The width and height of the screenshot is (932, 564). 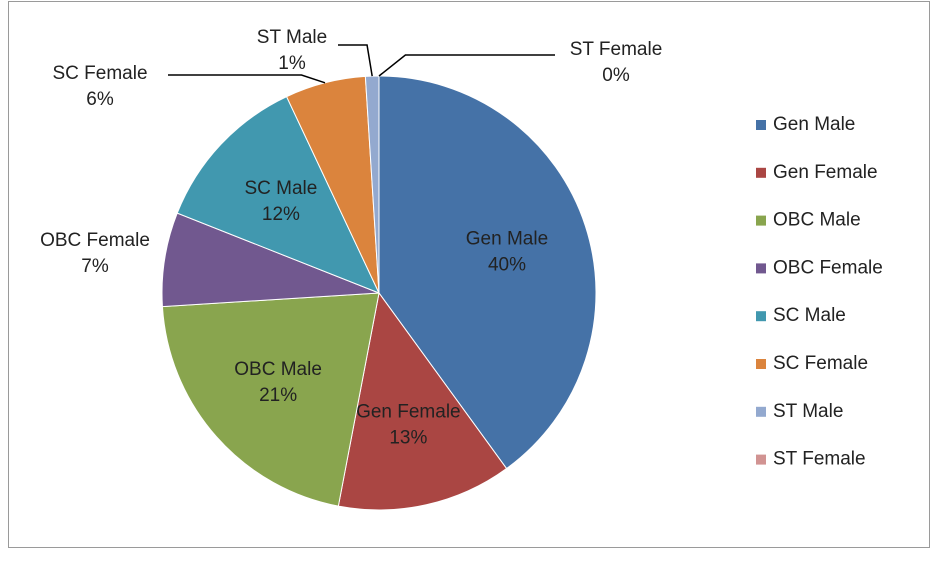 What do you see at coordinates (95, 266) in the screenshot?
I see `data-label: 7%` at bounding box center [95, 266].